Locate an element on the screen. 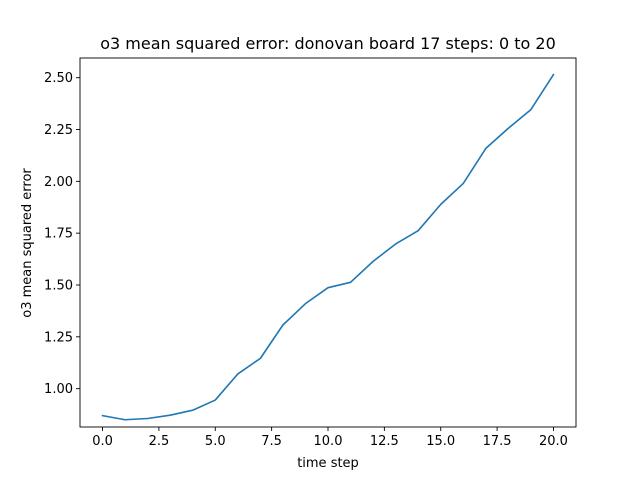 The image size is (640, 480). x-tick-label: 15.0 is located at coordinates (440, 441).